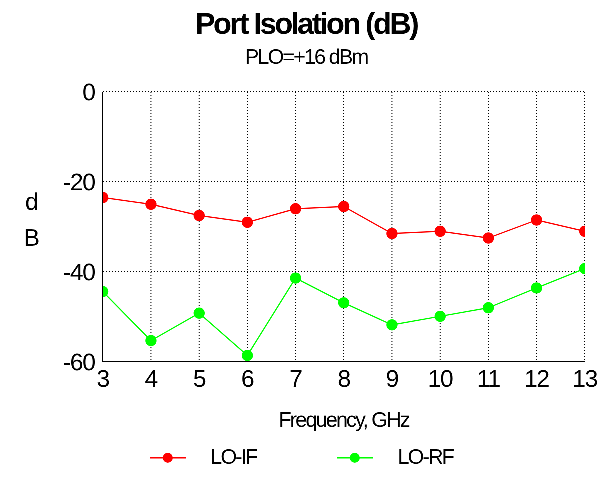 Image resolution: width=613 pixels, height=482 pixels. What do you see at coordinates (344, 380) in the screenshot?
I see `x-tick-label: 8` at bounding box center [344, 380].